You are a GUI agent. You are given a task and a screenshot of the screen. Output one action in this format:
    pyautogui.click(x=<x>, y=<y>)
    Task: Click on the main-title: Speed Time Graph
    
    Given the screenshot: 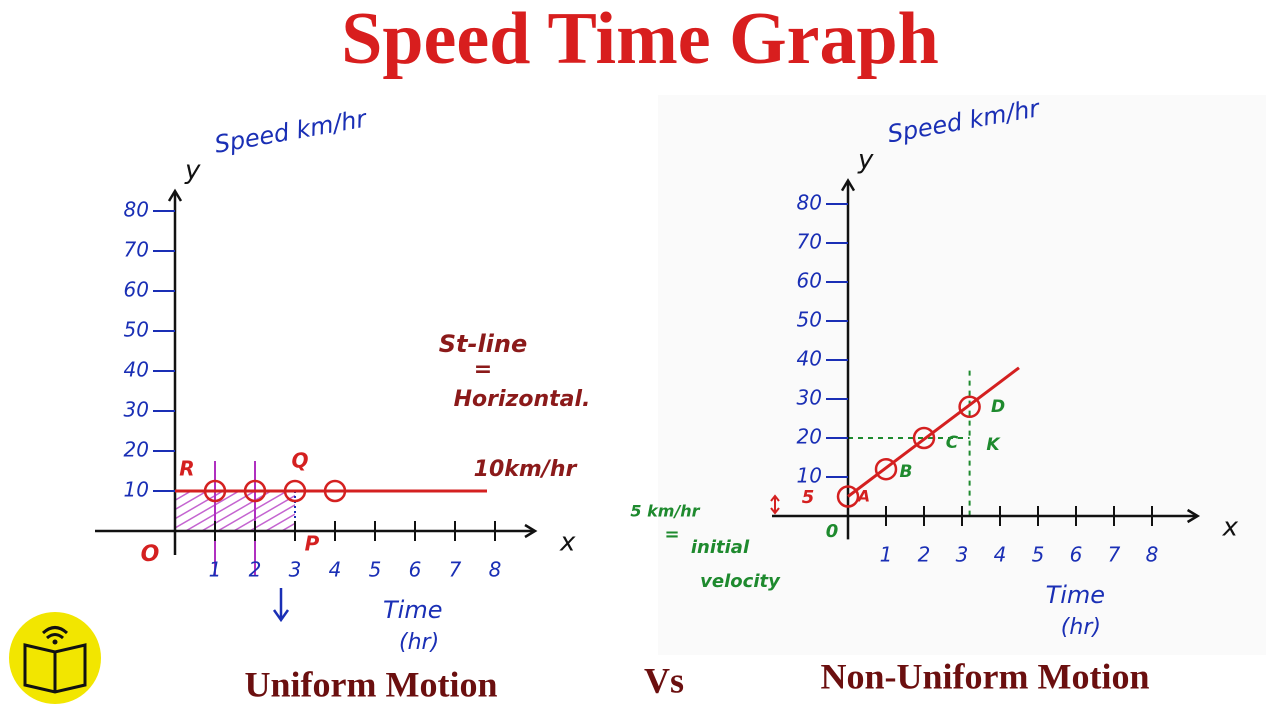 What is the action you would take?
    pyautogui.click(x=640, y=40)
    